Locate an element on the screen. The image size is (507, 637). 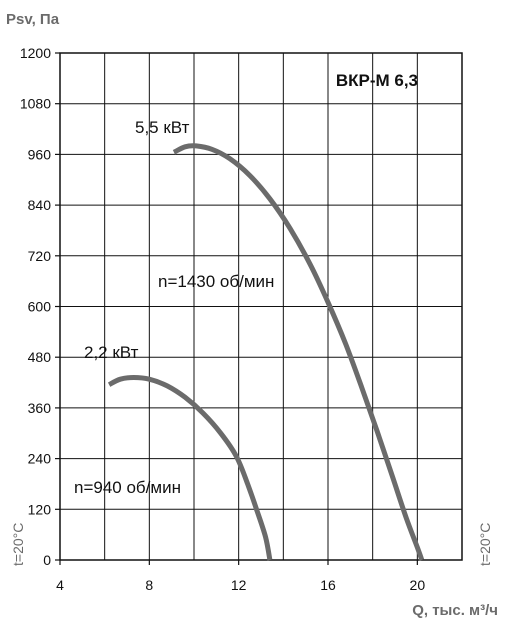
y-tick-label: 0 is located at coordinates (47, 560).